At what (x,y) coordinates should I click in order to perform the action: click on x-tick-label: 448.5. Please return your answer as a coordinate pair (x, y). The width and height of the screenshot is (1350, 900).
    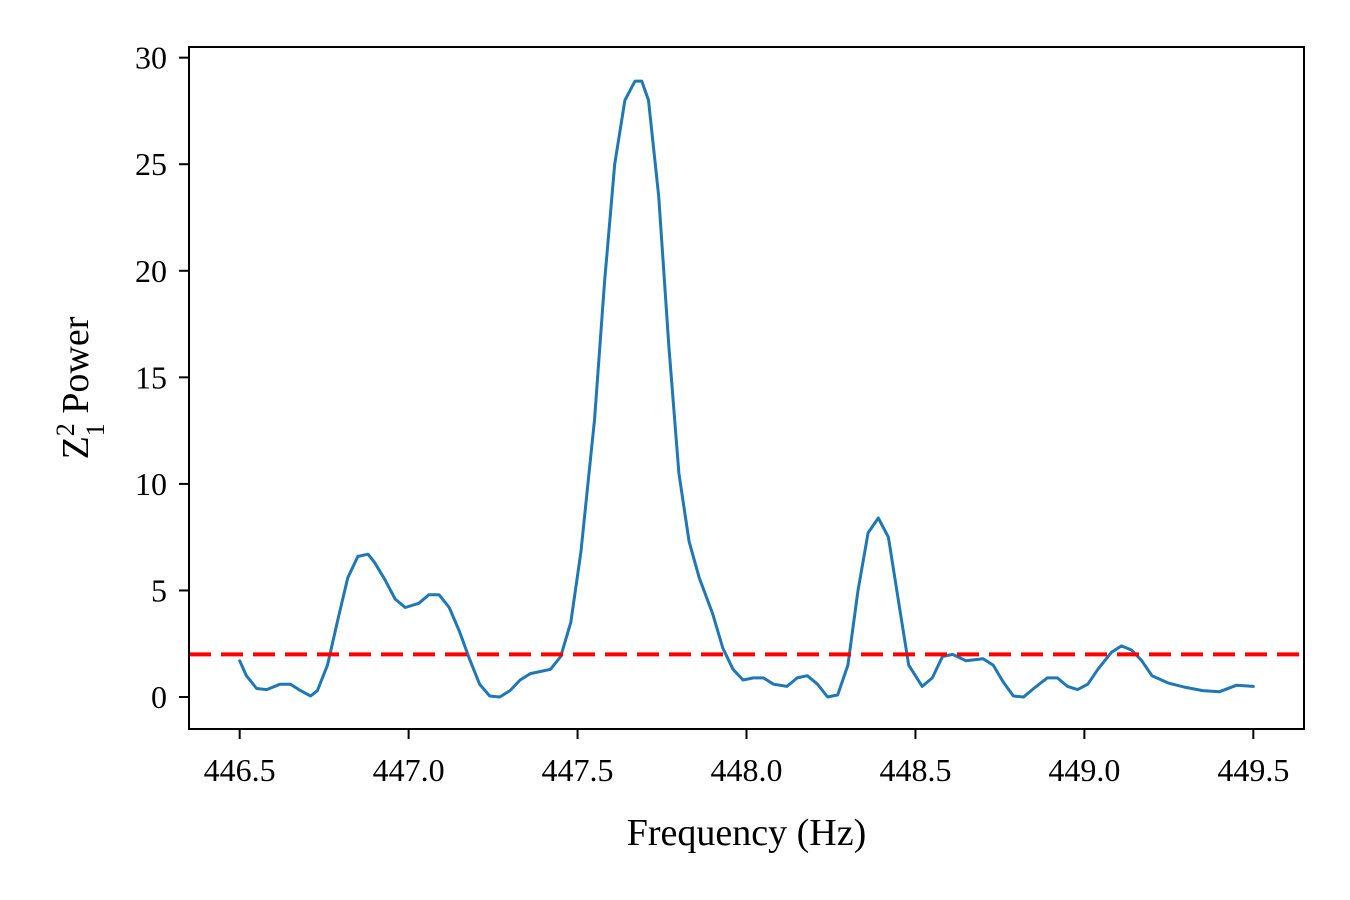
    Looking at the image, I should click on (915, 770).